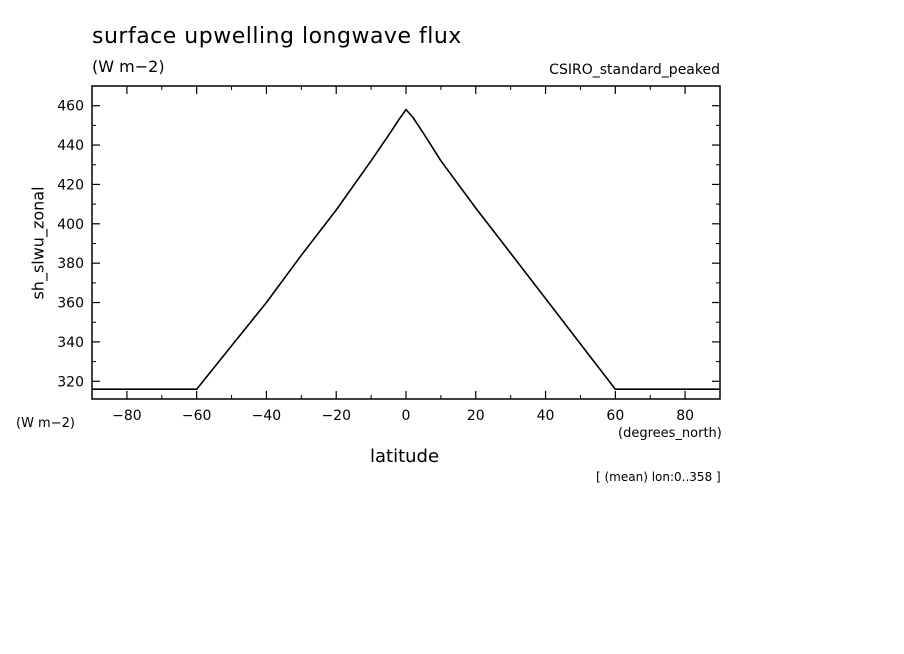 This screenshot has width=904, height=654. Describe the element at coordinates (70, 343) in the screenshot. I see `y-tick-label: 340` at that location.